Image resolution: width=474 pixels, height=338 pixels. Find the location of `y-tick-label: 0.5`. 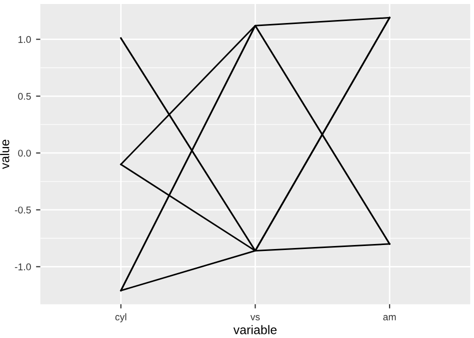

y-tick-label: 0.5 is located at coordinates (24, 96).